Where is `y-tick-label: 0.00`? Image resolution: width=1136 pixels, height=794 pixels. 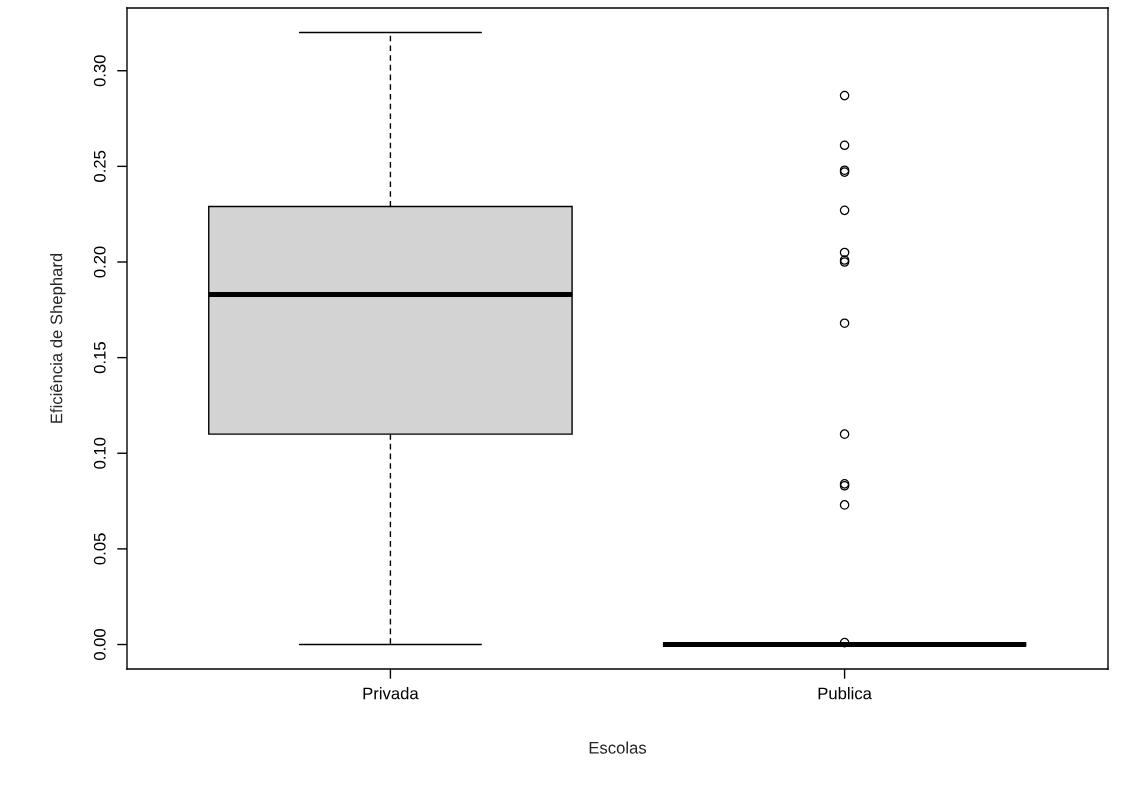 y-tick-label: 0.00 is located at coordinates (99, 644).